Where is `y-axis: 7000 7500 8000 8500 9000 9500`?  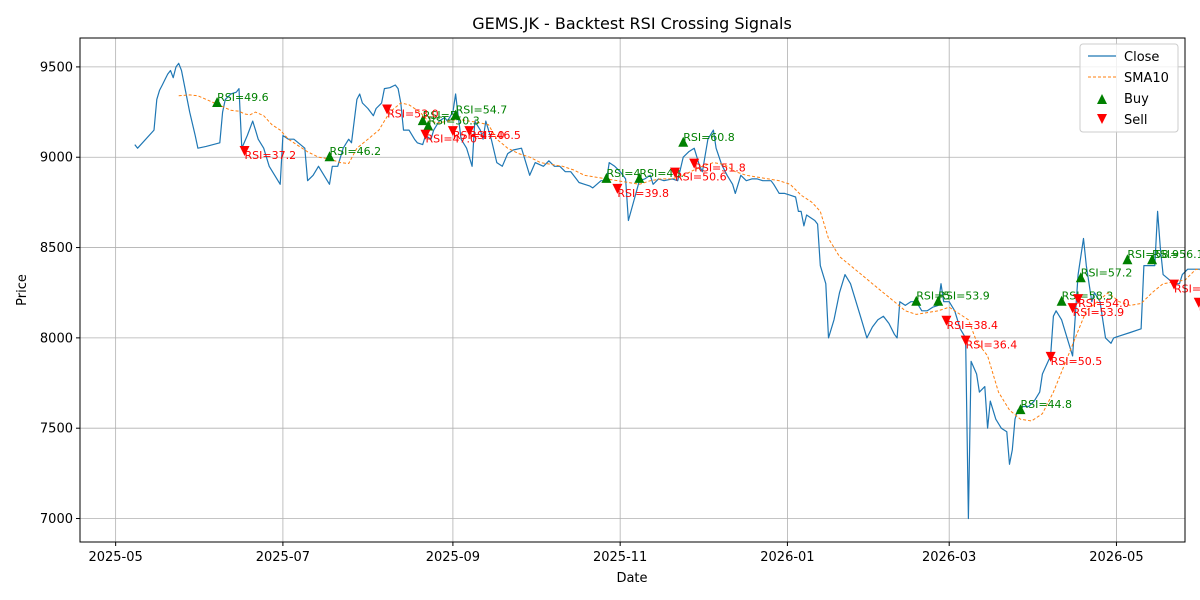
y-axis: 7000 7500 8000 8500 9000 9500 is located at coordinates (60, 293).